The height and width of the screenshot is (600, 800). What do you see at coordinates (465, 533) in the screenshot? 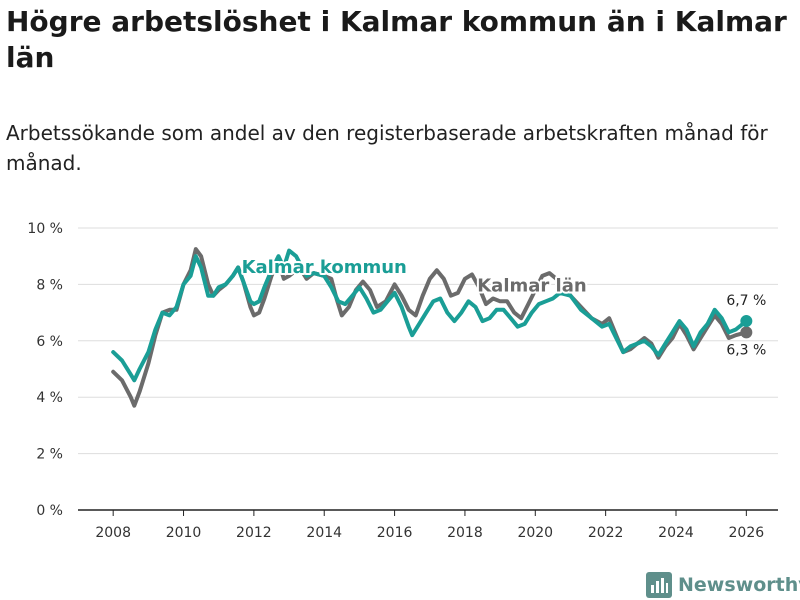
I see `x-tick-label: 2018` at bounding box center [465, 533].